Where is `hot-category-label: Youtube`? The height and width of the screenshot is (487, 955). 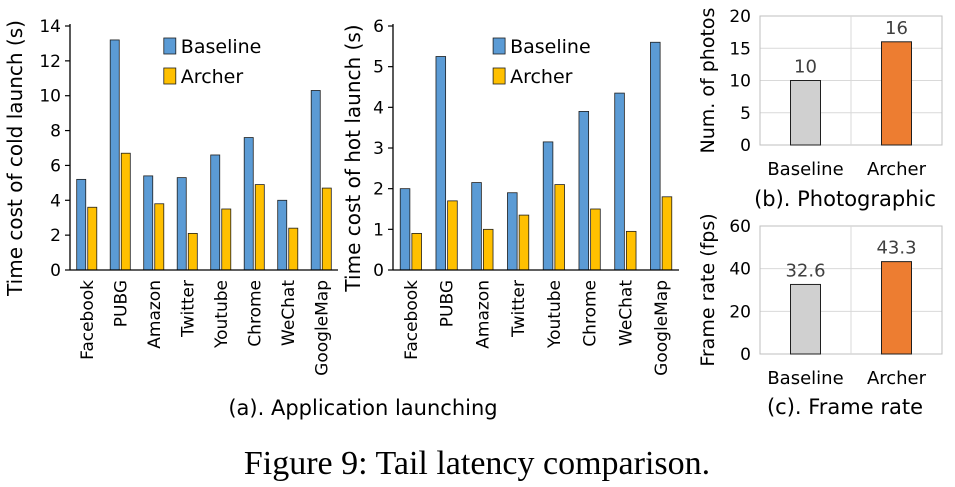 hot-category-label: Youtube is located at coordinates (555, 314).